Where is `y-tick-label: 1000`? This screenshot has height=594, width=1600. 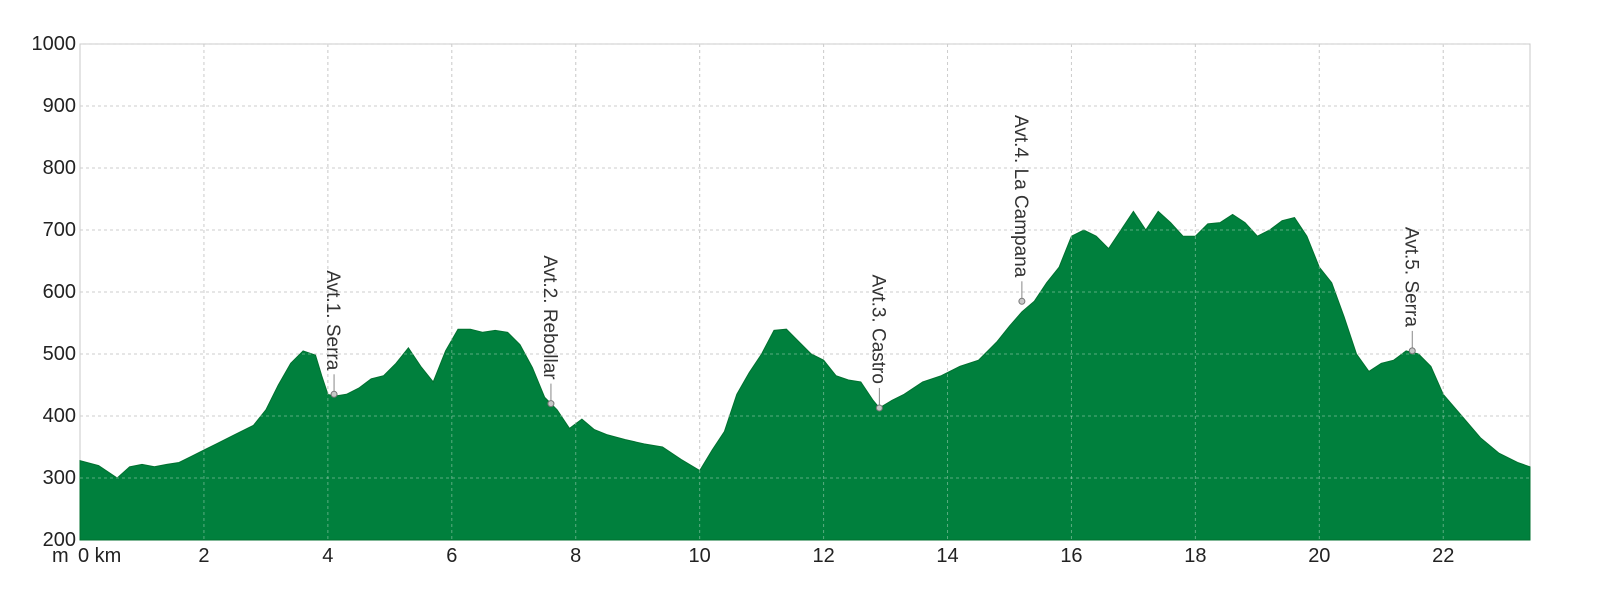 y-tick-label: 1000 is located at coordinates (54, 44).